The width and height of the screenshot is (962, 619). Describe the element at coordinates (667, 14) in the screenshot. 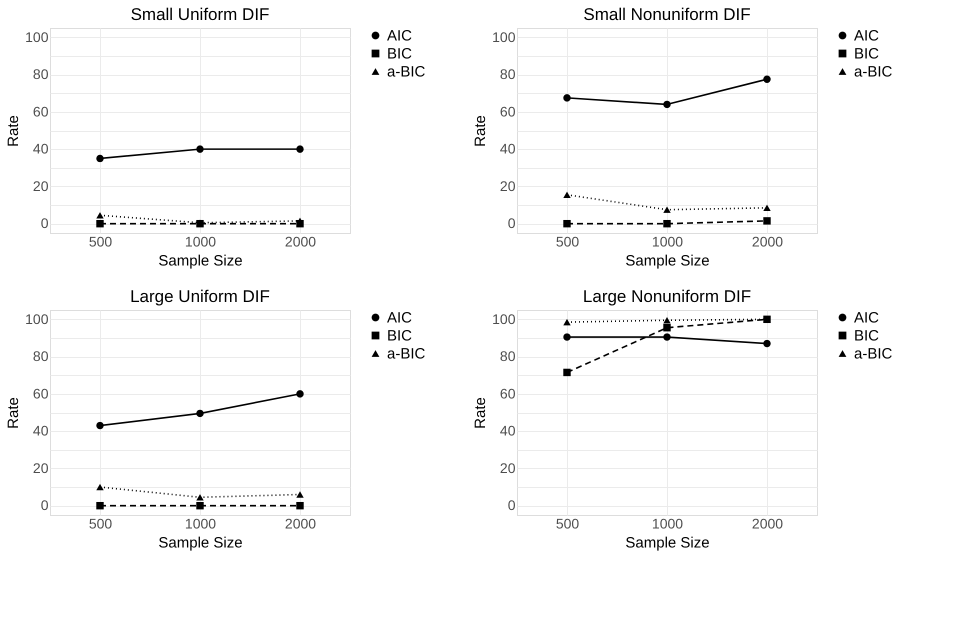

I see `chart-title: Small Nonuniform DIF` at that location.